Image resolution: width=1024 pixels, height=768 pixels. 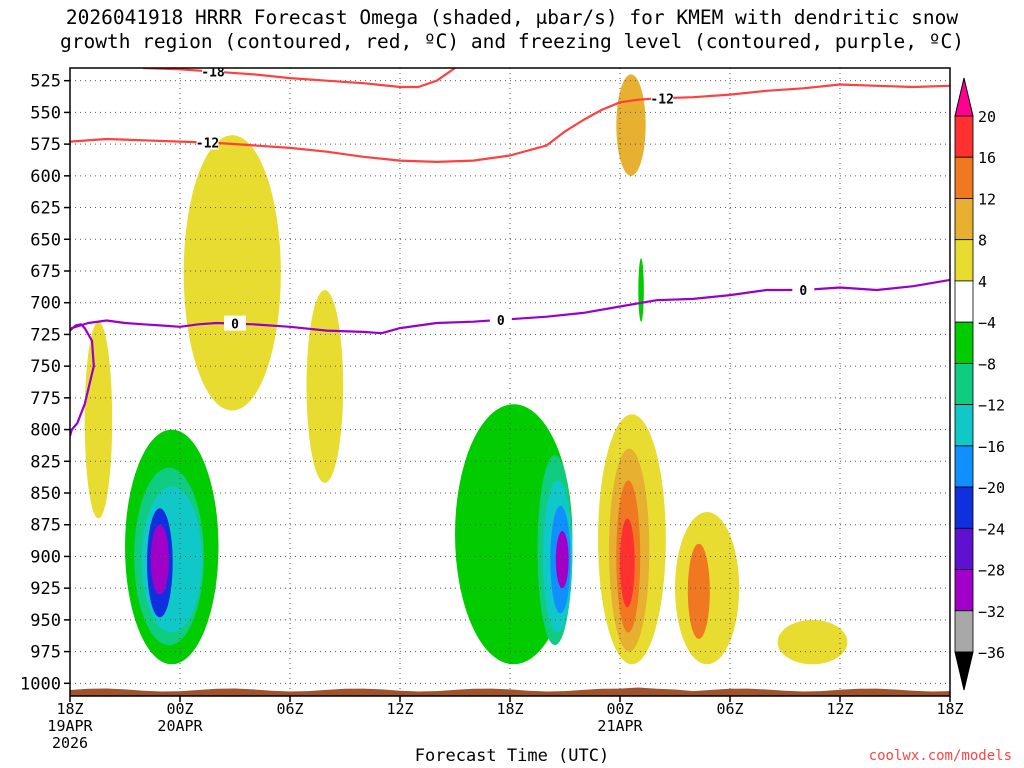 I want to click on x-tick-label-3-0: 12Z, so click(x=399, y=709).